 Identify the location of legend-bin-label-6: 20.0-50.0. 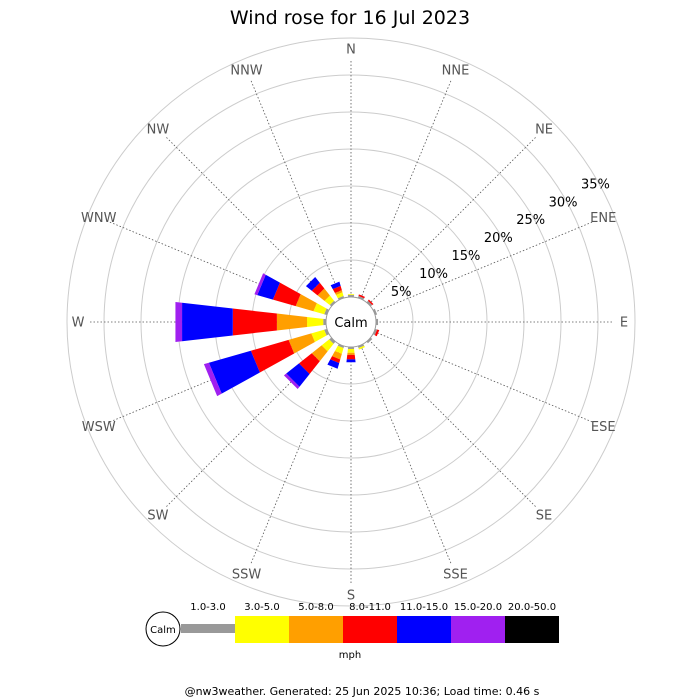
(532, 607).